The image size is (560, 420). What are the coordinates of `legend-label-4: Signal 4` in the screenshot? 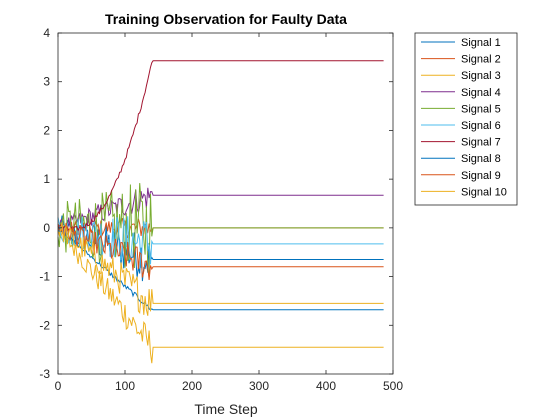 It's located at (481, 93).